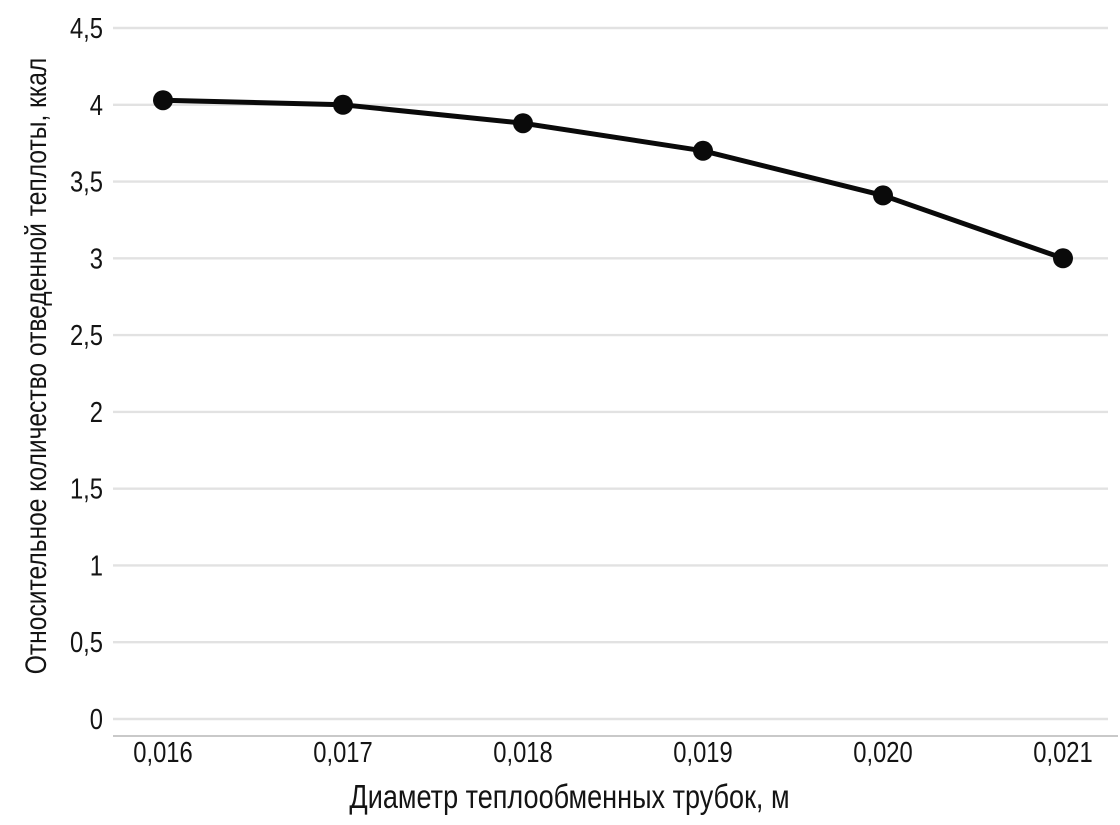  Describe the element at coordinates (1062, 752) in the screenshot. I see `x-tick-label: 0,021` at that location.